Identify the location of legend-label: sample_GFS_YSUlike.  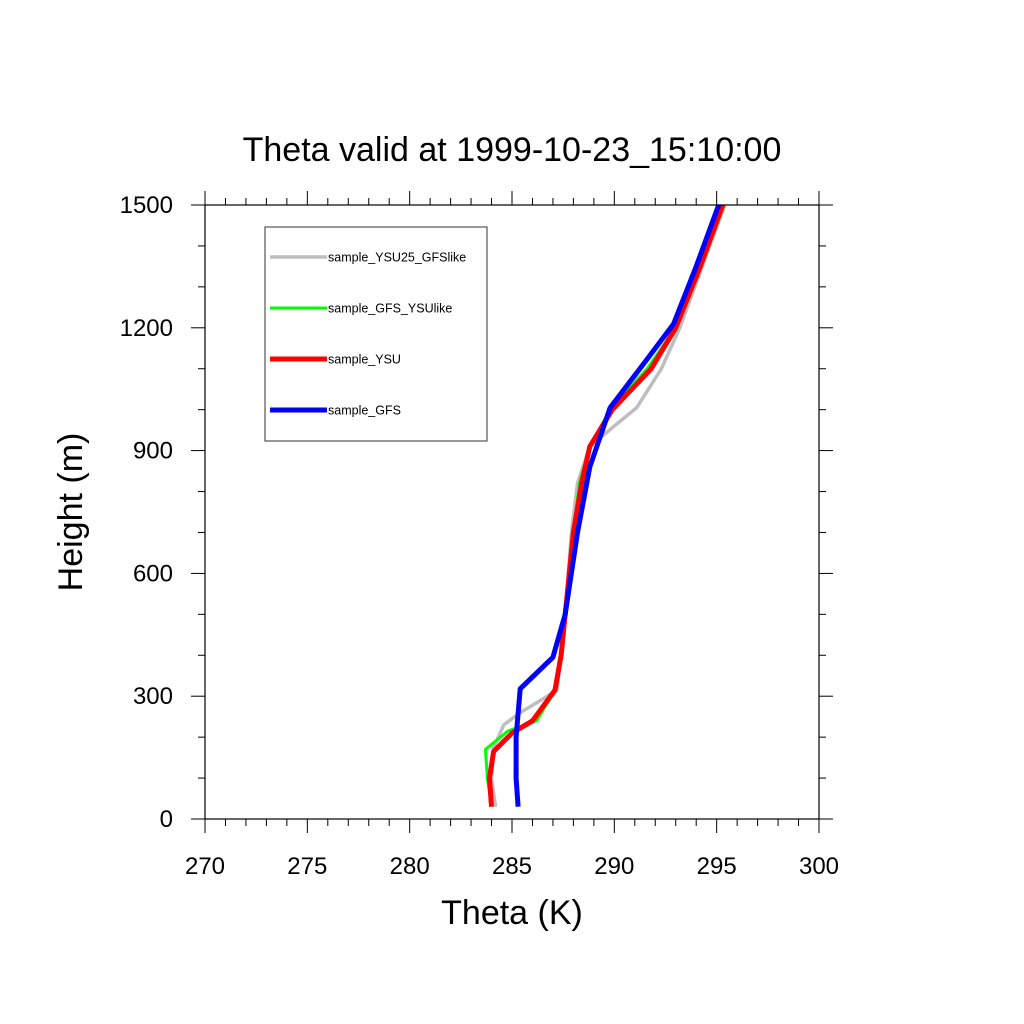
(390, 309).